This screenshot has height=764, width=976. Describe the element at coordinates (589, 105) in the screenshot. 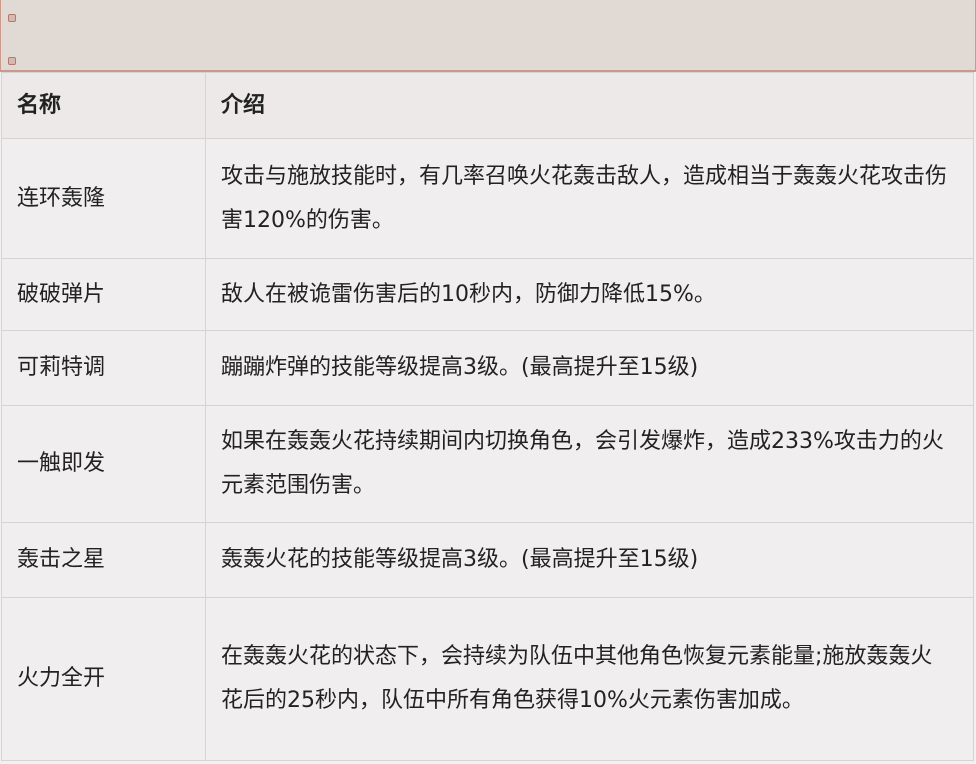

I see `header-description: 介绍` at that location.